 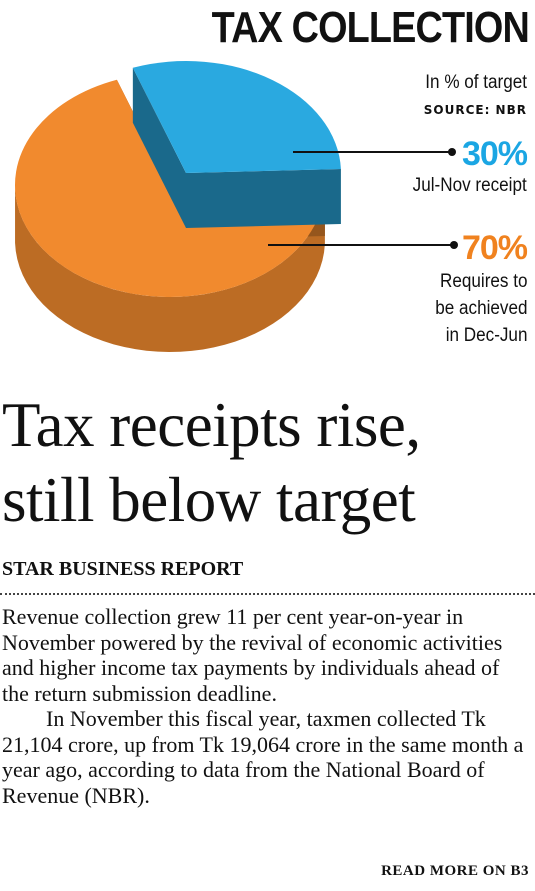 I want to click on chart-source: SOURCE: NBR, so click(x=475, y=110).